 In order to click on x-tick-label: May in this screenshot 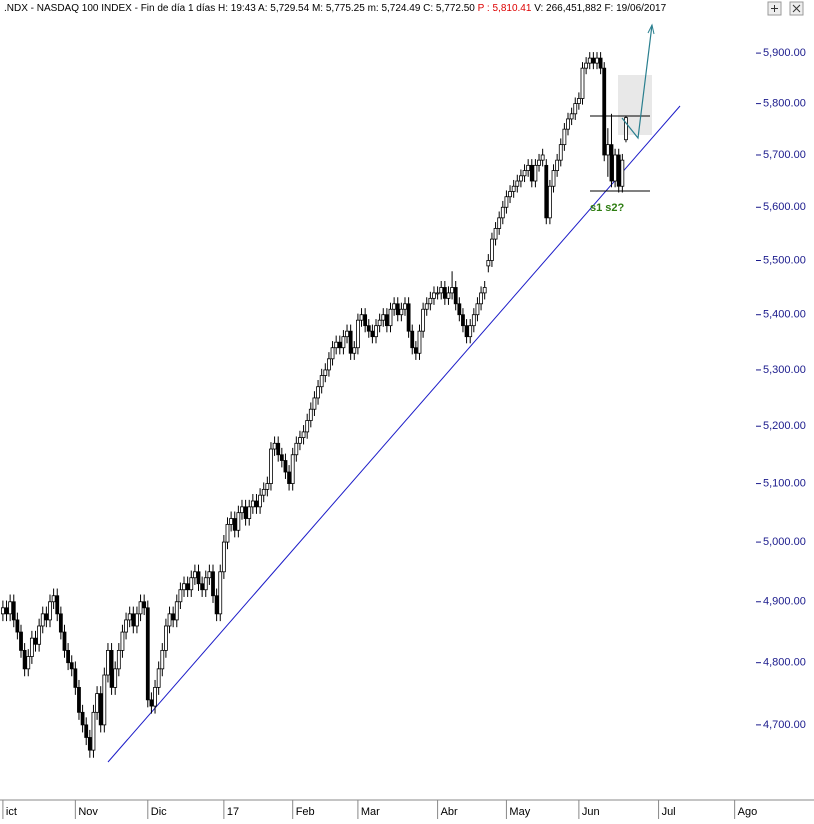, I will do `click(519, 812)`.